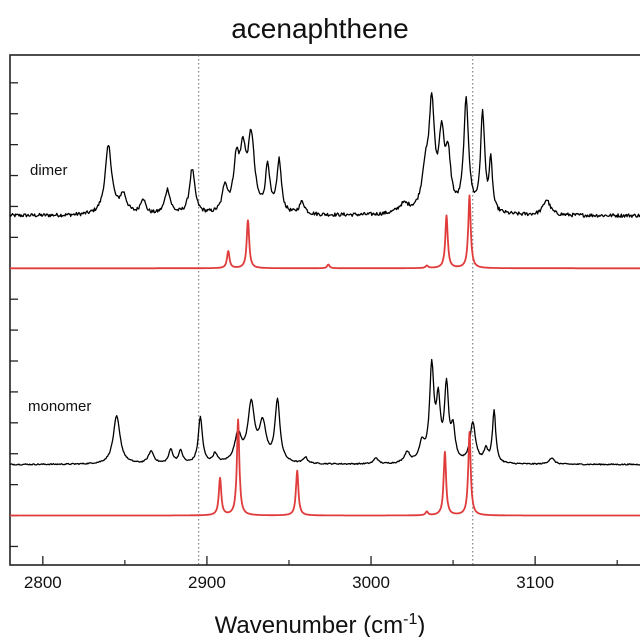  Describe the element at coordinates (324, 232) in the screenshot. I see `dimer-calculated-line` at that location.